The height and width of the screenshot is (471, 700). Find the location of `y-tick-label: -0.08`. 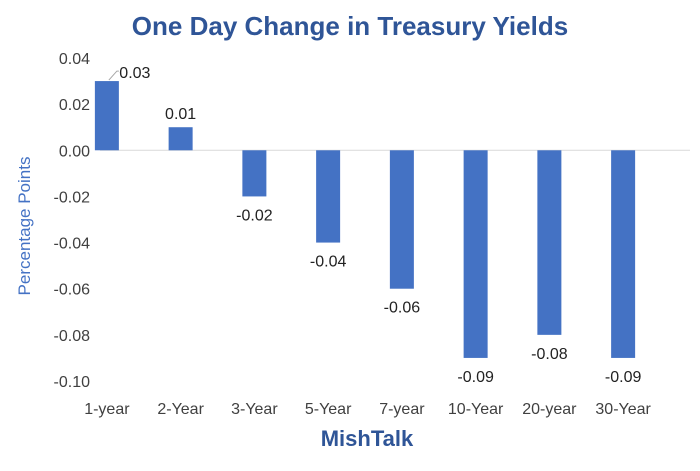

y-tick-label: -0.08 is located at coordinates (72, 336).